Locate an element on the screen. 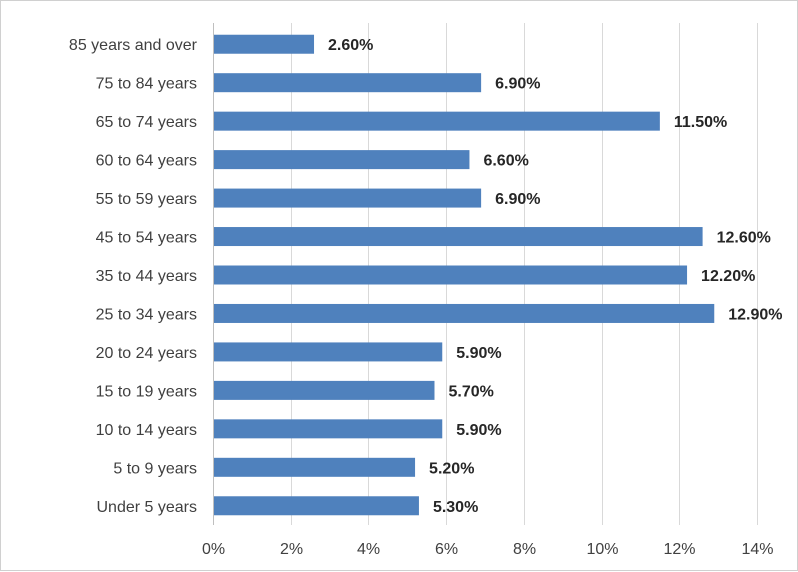 The width and height of the screenshot is (798, 572). x-tick-label: 14% is located at coordinates (757, 549).